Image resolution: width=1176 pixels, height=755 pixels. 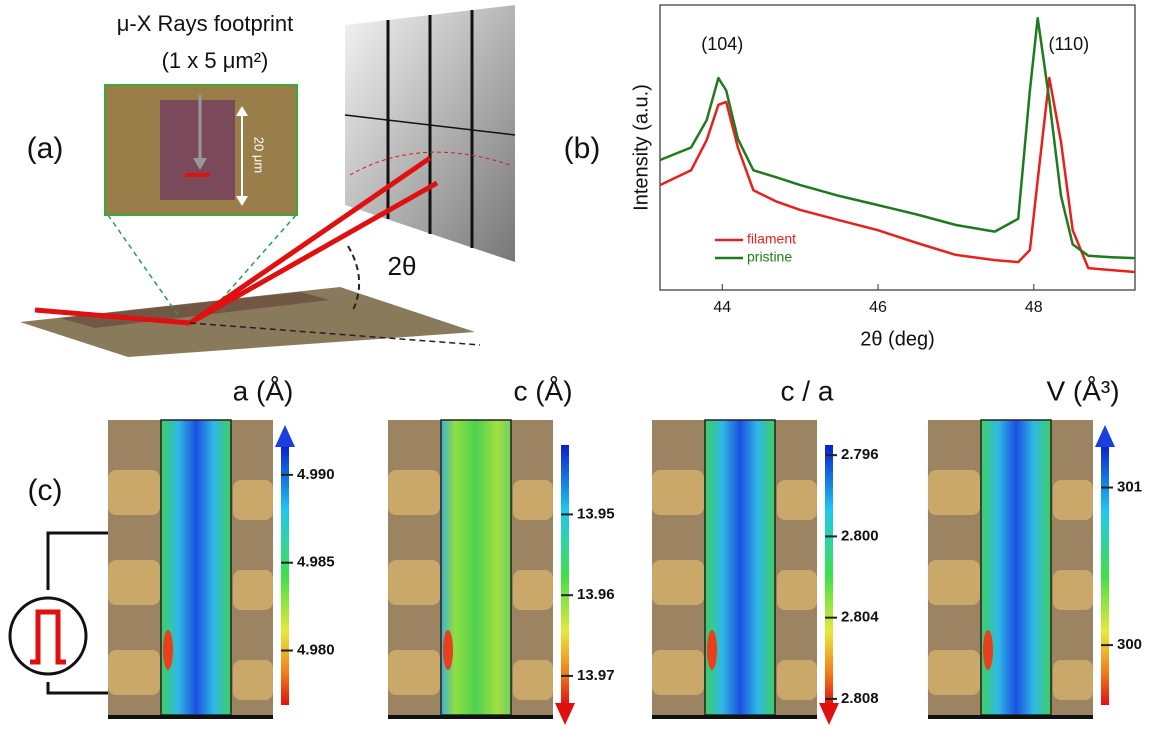 I want to click on colorbar-tick-label: 4.980, so click(x=316, y=650).